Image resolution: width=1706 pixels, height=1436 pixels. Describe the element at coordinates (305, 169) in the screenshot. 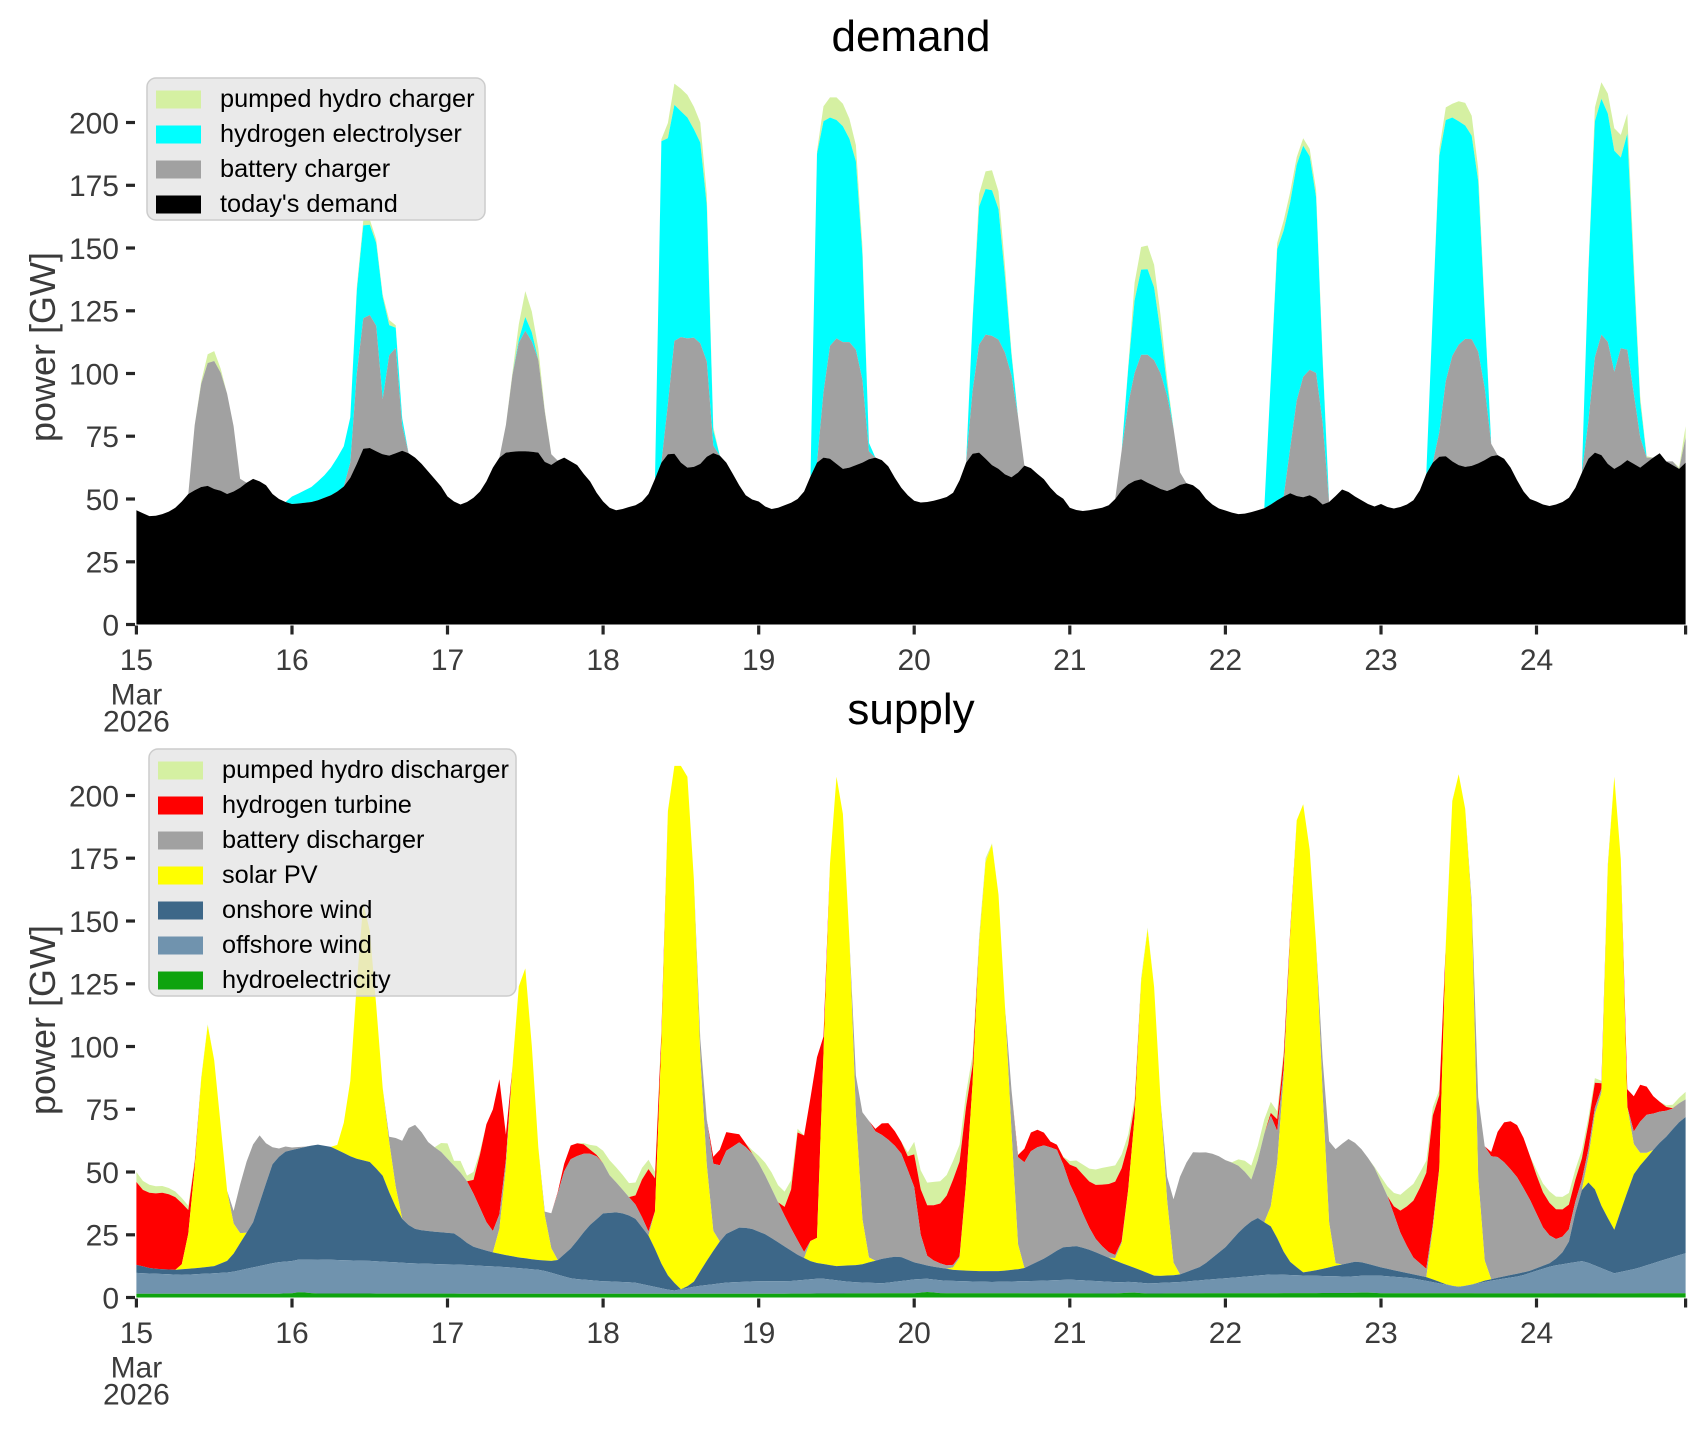

I see `svg-text: battery charger` at that location.